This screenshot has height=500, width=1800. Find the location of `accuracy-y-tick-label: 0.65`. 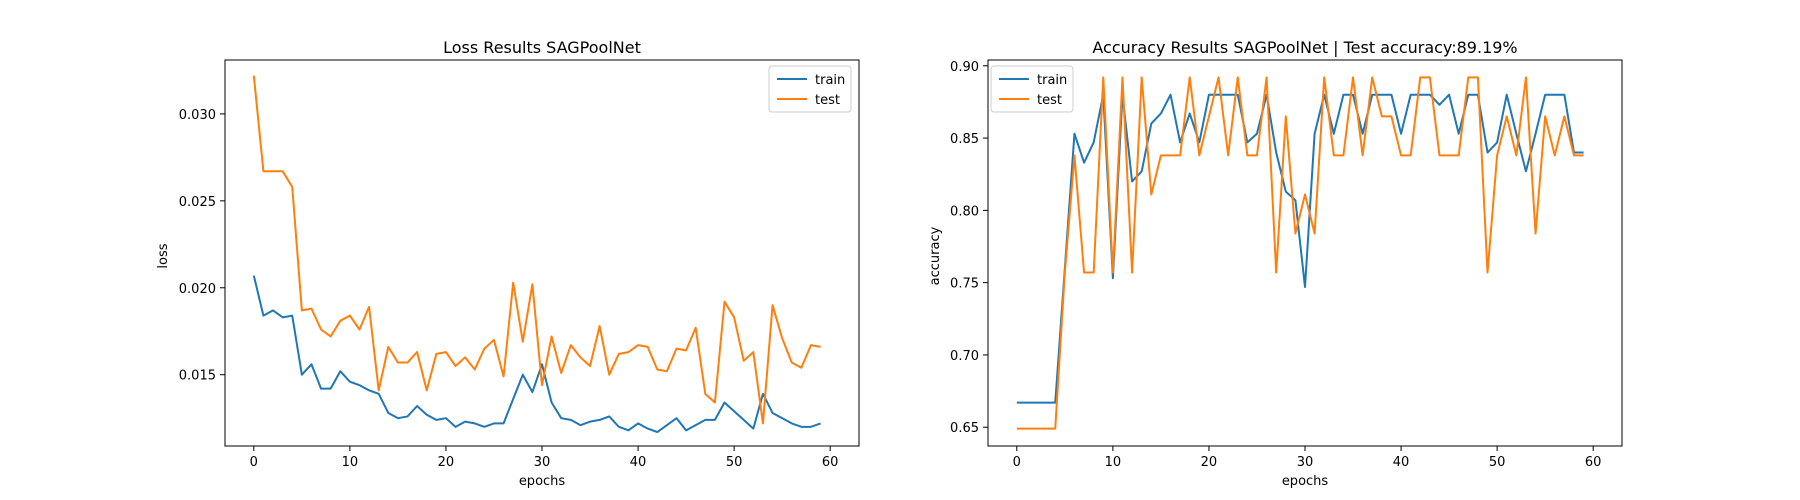

accuracy-y-tick-label: 0.65 is located at coordinates (964, 428).